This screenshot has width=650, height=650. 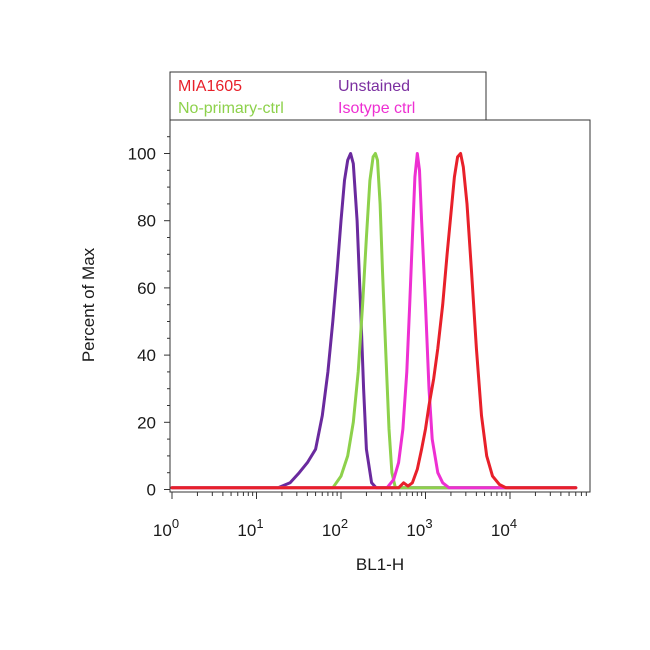 I want to click on legend-label-mia1605: MIA1605, so click(x=210, y=86).